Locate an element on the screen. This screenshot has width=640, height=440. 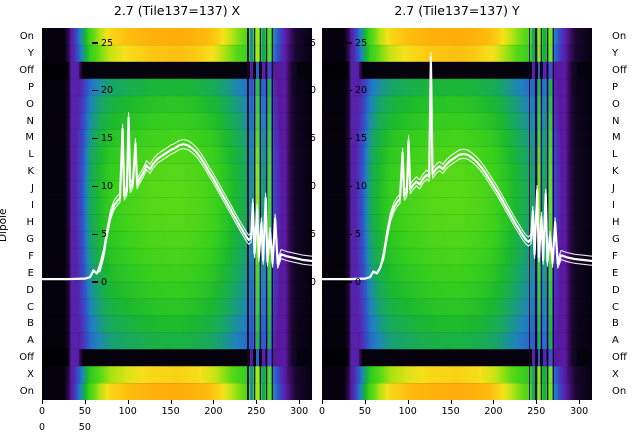
dipole-row-label-right: I is located at coordinates (613, 206).